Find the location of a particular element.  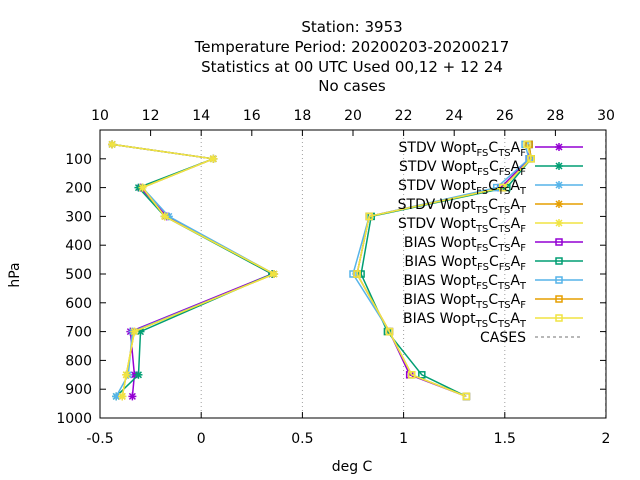

x-axis-label: deg C is located at coordinates (352, 467).